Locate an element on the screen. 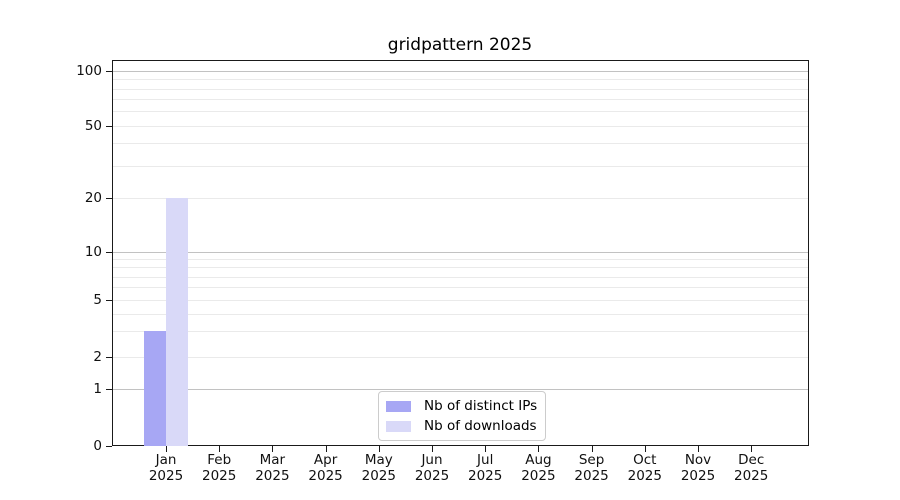 The height and width of the screenshot is (500, 900). y-tick-label-1: 1 is located at coordinates (97, 389).